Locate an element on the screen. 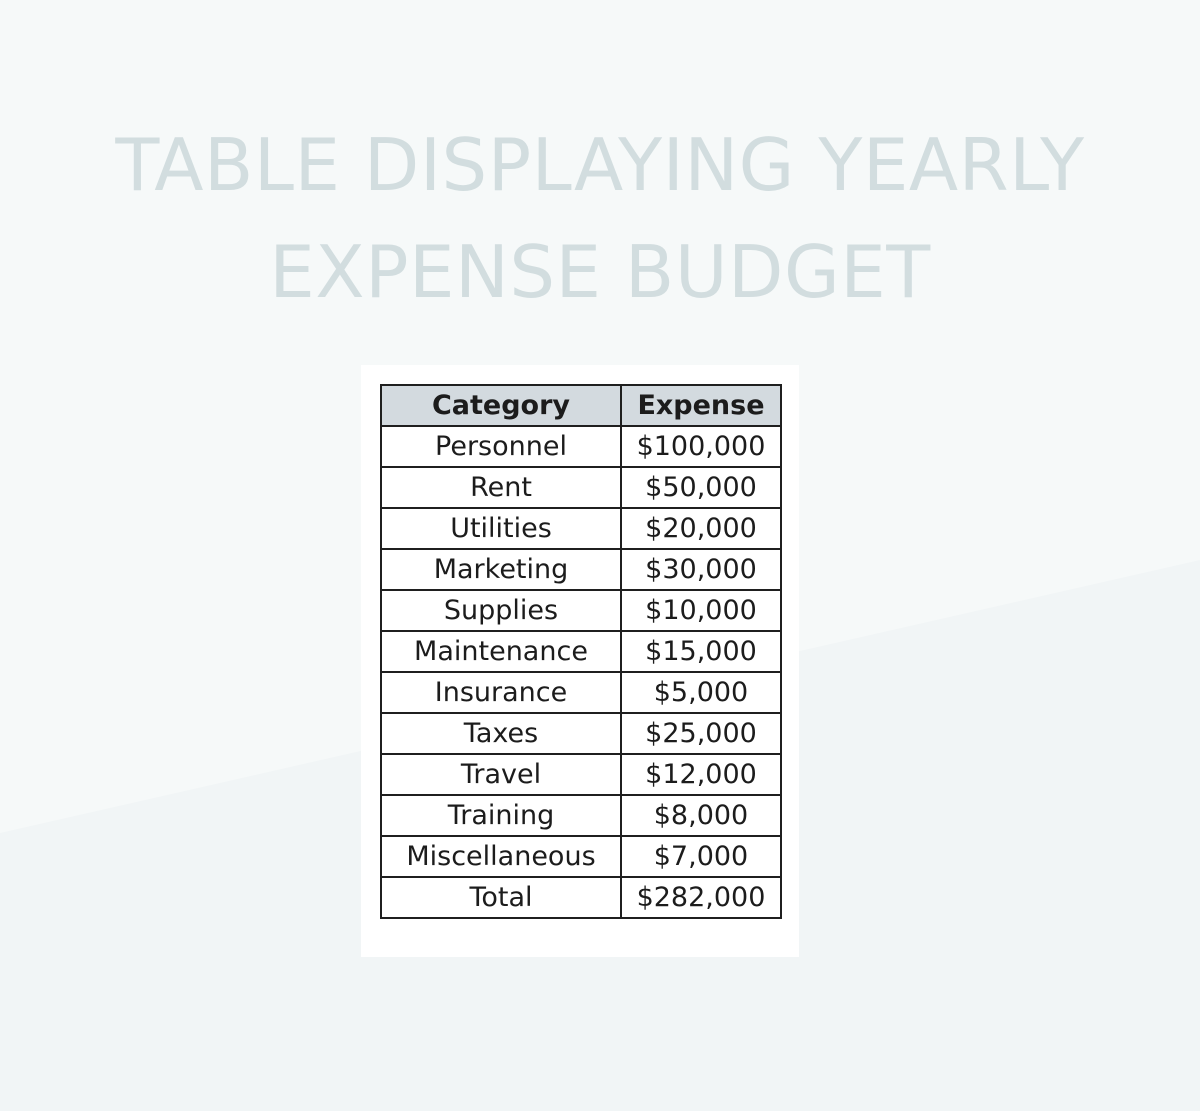 The height and width of the screenshot is (1111, 1200). table-row: Marketing $30,000 is located at coordinates (581, 569).